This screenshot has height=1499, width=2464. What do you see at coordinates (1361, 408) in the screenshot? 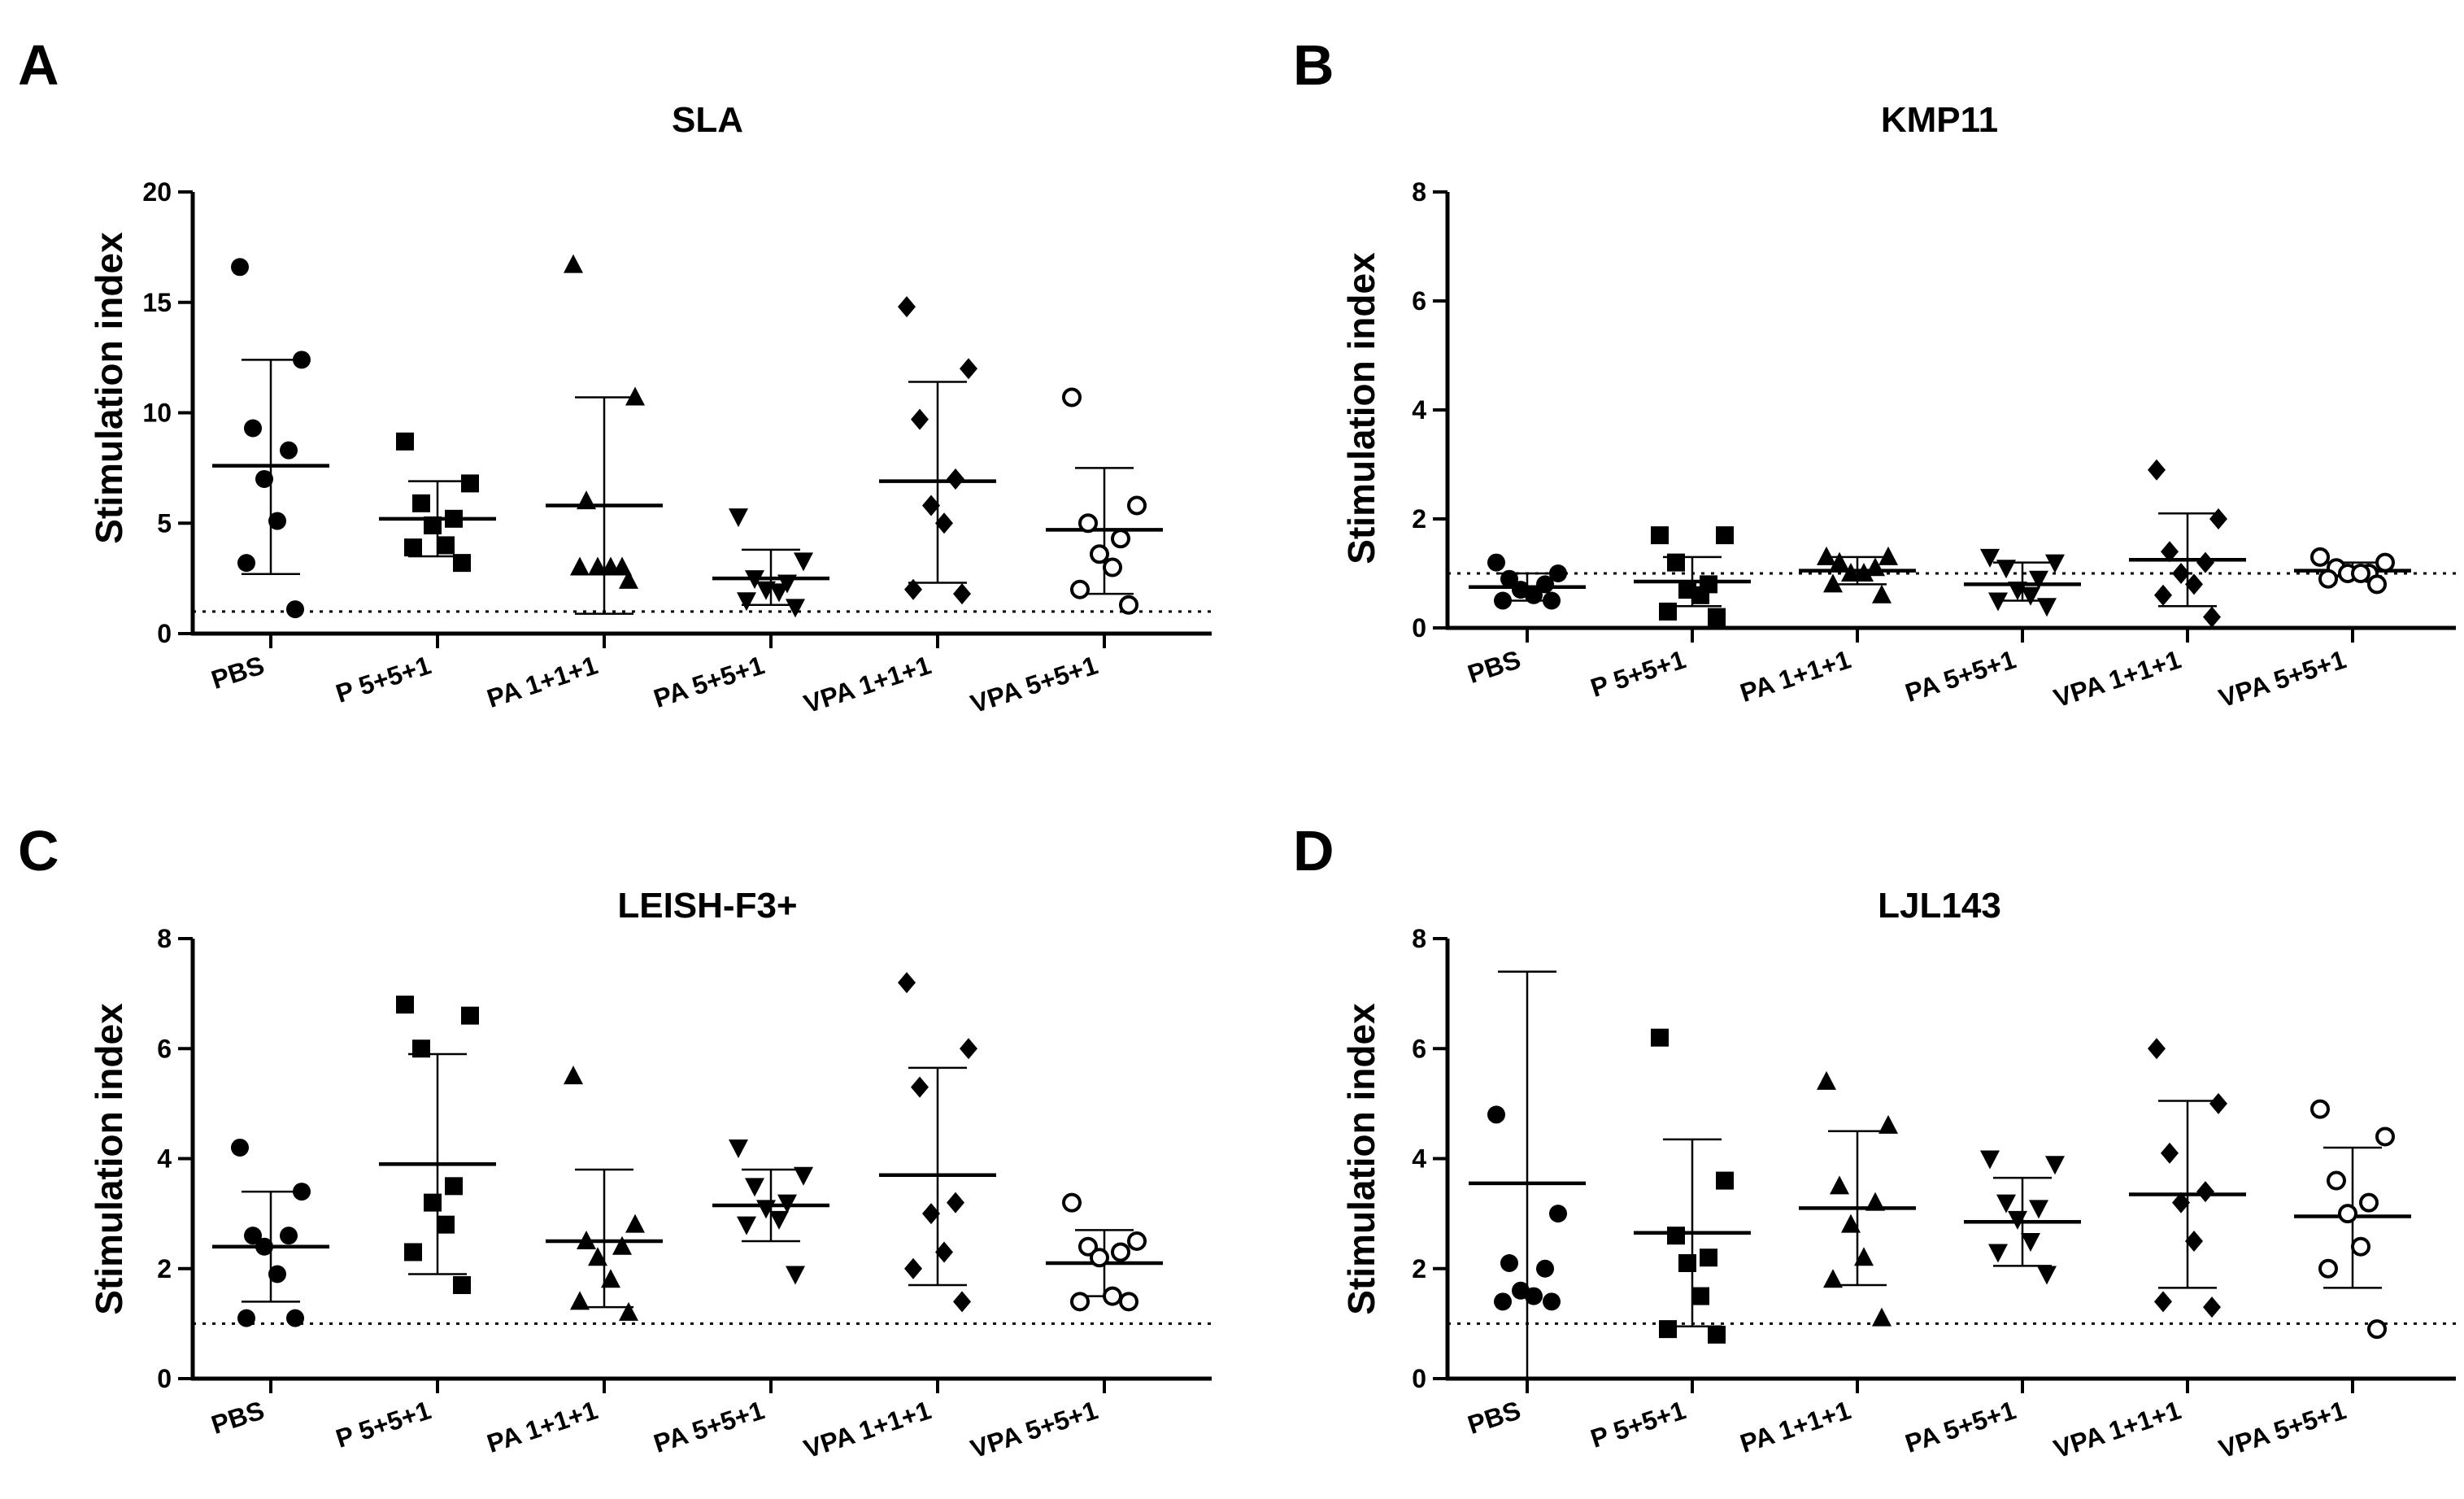
I see `y-axis-label-b: Stimulation index` at bounding box center [1361, 408].